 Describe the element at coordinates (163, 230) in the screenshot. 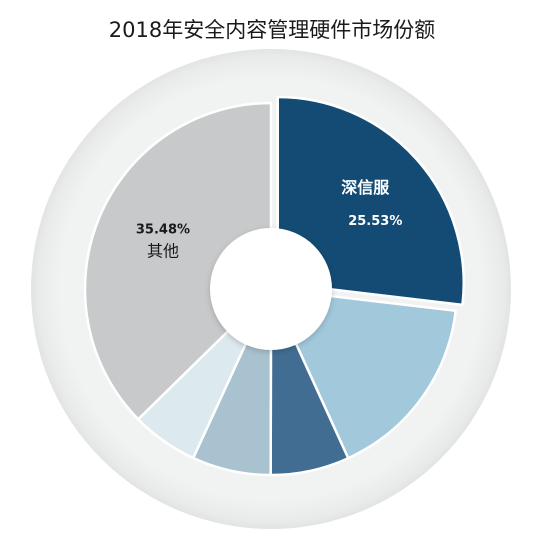

I see `slice-value-label: 35.48%` at that location.